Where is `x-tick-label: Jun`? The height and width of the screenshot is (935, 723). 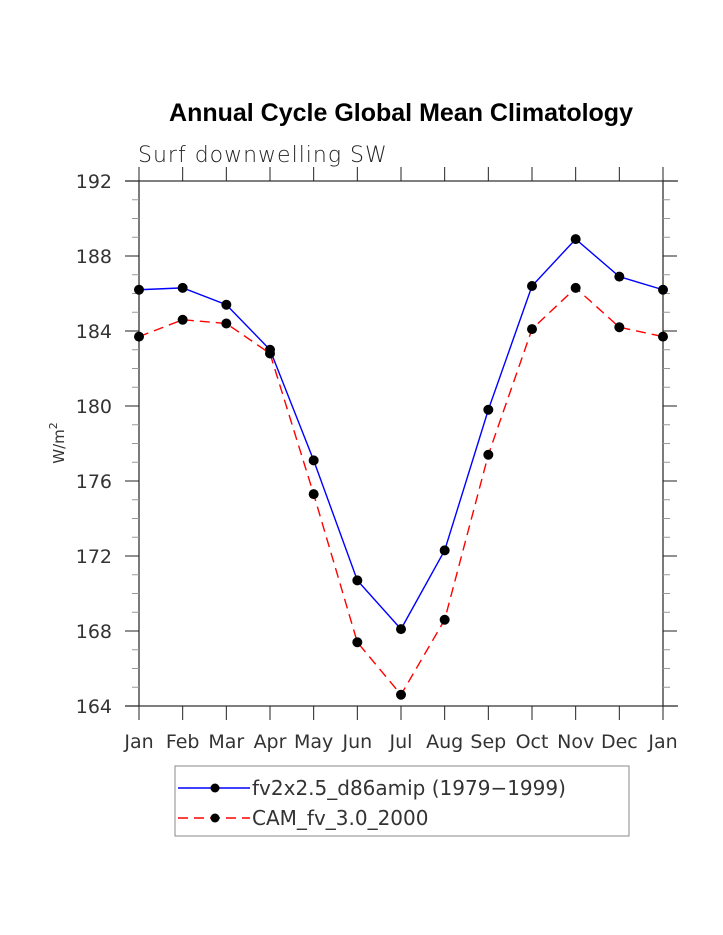 x-tick-label: Jun is located at coordinates (356, 742).